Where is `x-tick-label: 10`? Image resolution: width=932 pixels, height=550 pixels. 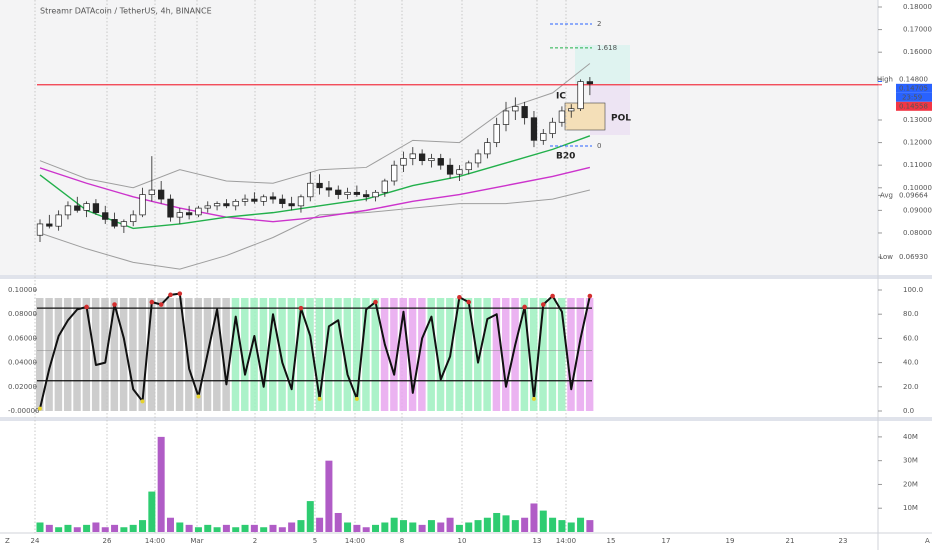 x-tick-label: 10 is located at coordinates (462, 541).